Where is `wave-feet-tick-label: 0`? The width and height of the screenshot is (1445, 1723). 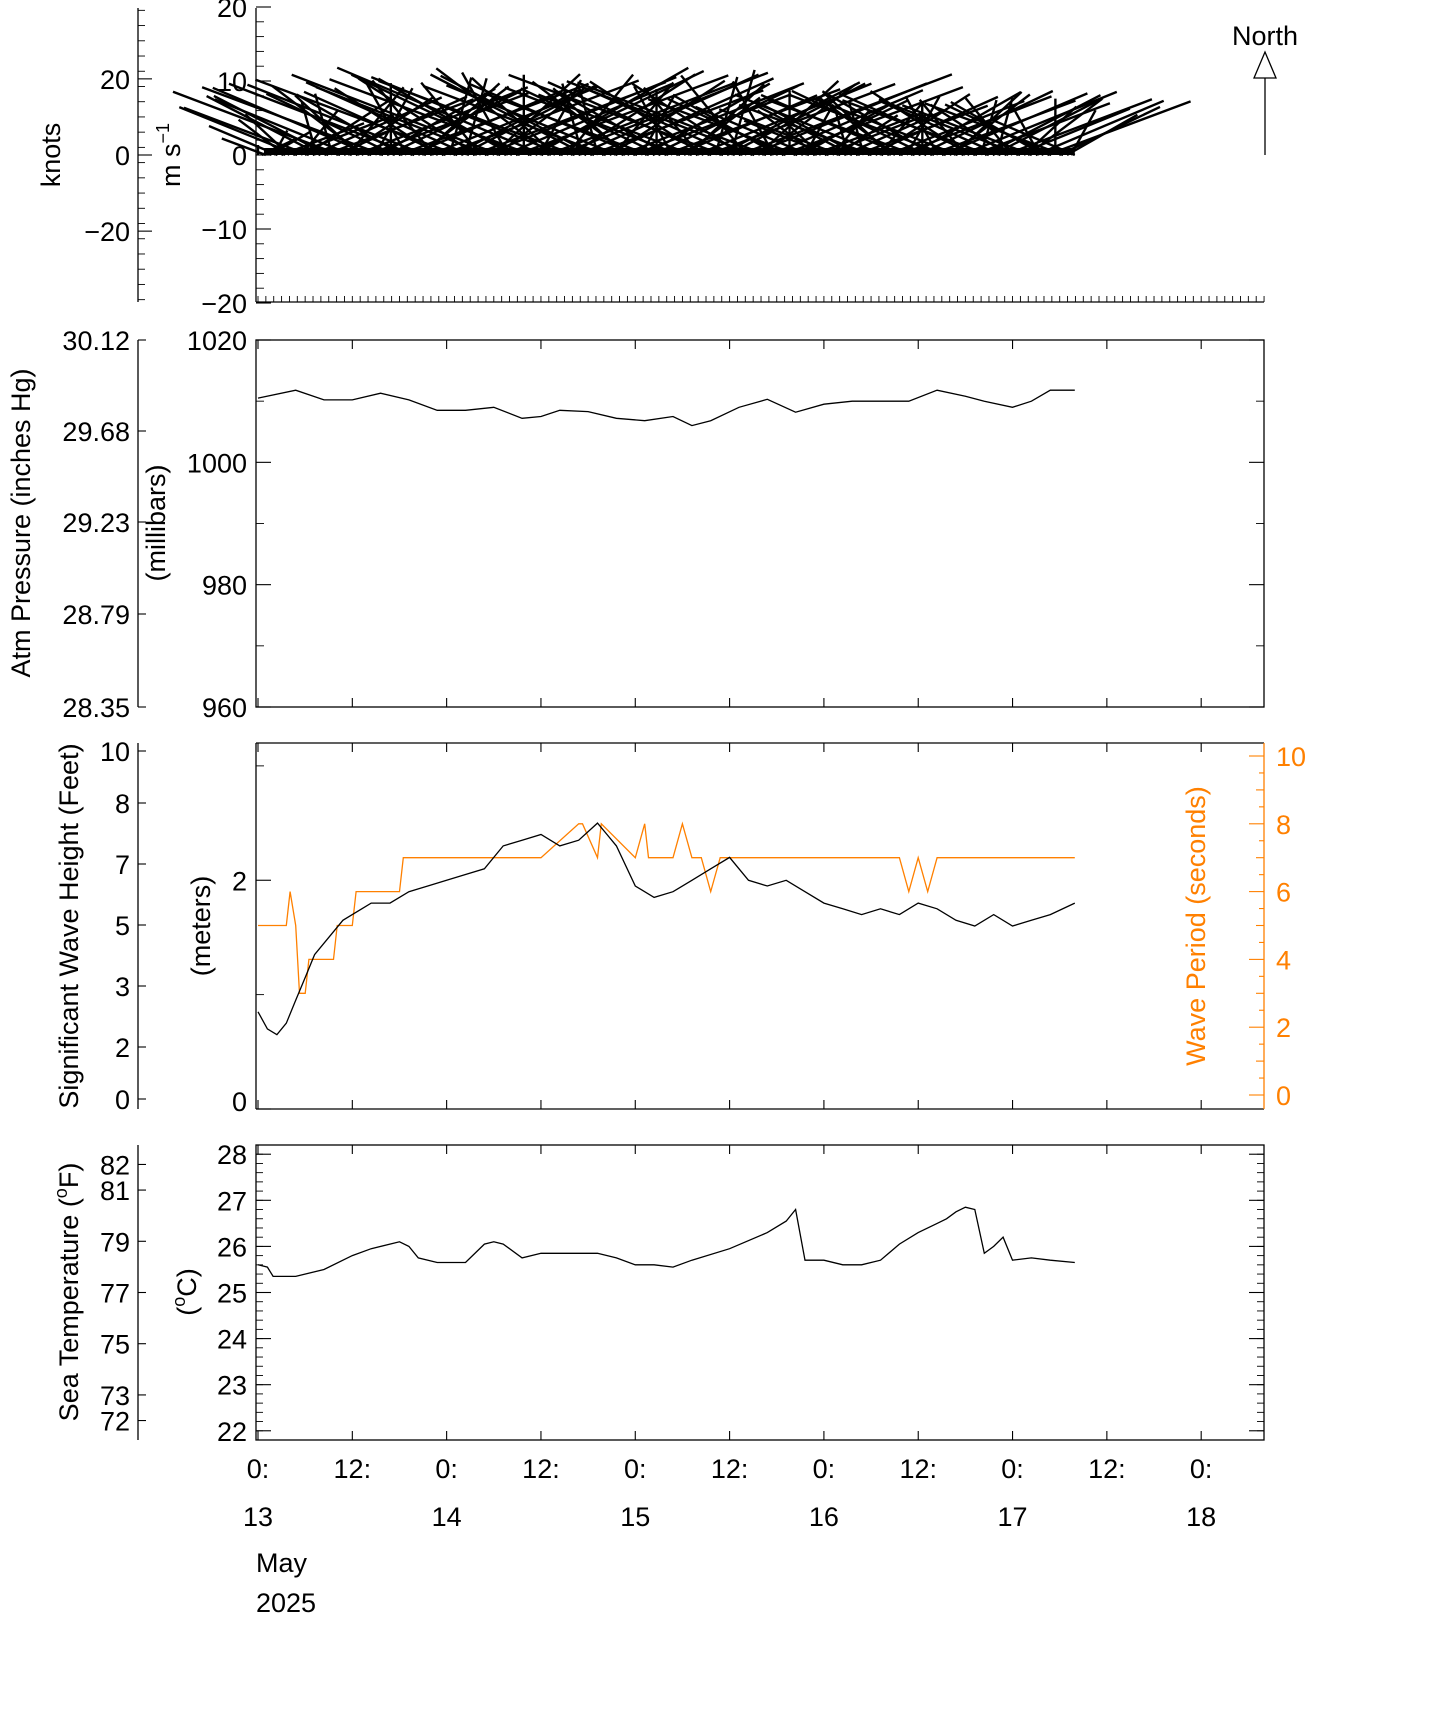
wave-feet-tick-label: 0 is located at coordinates (122, 1100).